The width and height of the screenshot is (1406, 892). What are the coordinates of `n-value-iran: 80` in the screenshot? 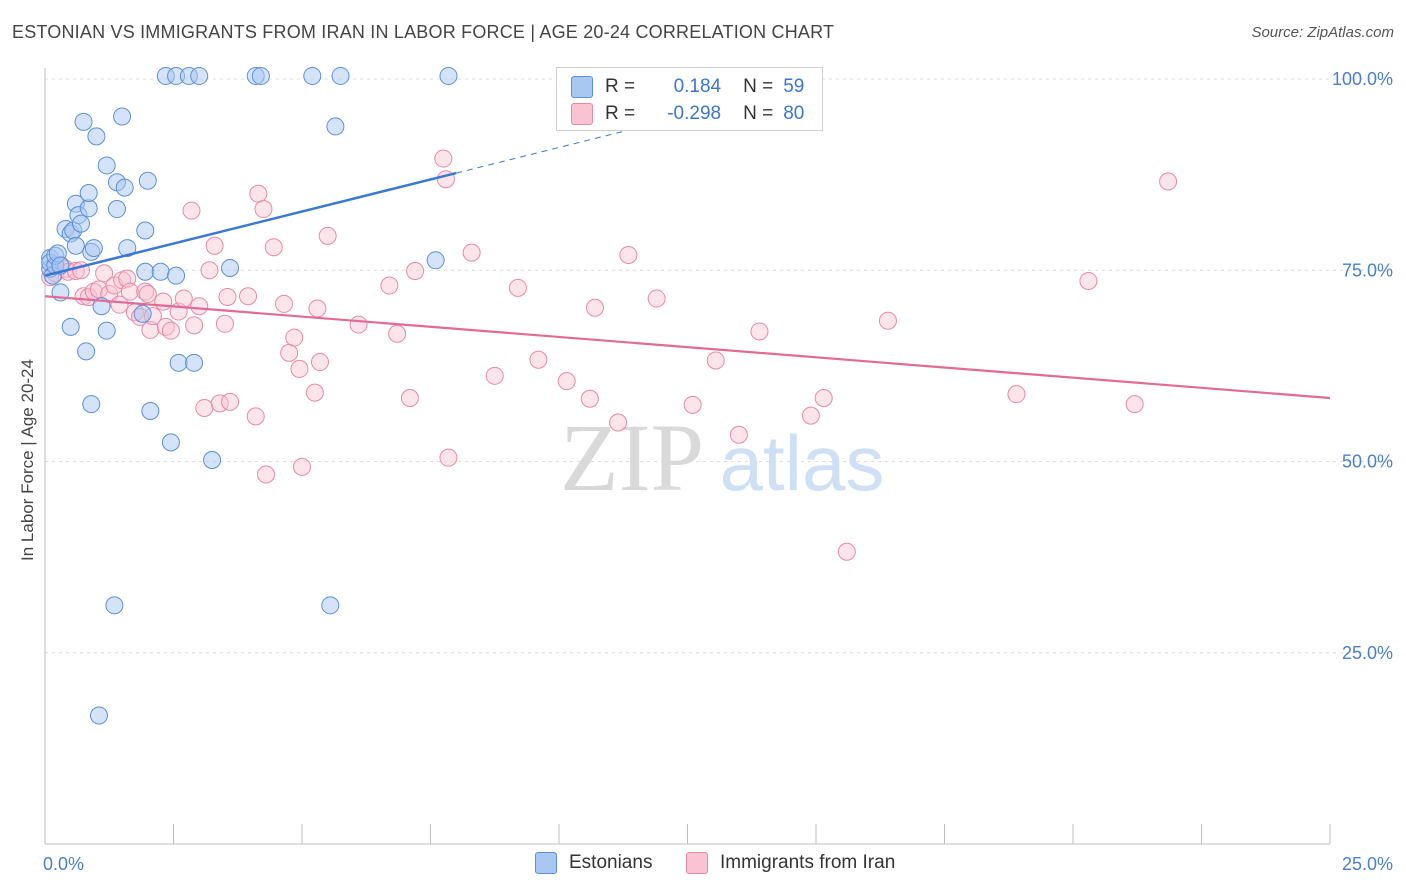 It's located at (794, 113).